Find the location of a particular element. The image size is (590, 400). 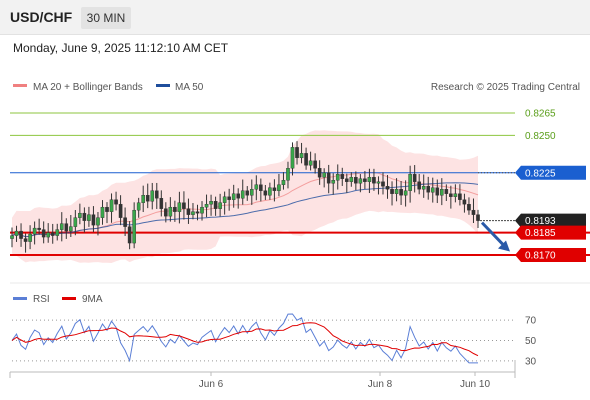

legend-swatch-bollinger is located at coordinates (20, 85).